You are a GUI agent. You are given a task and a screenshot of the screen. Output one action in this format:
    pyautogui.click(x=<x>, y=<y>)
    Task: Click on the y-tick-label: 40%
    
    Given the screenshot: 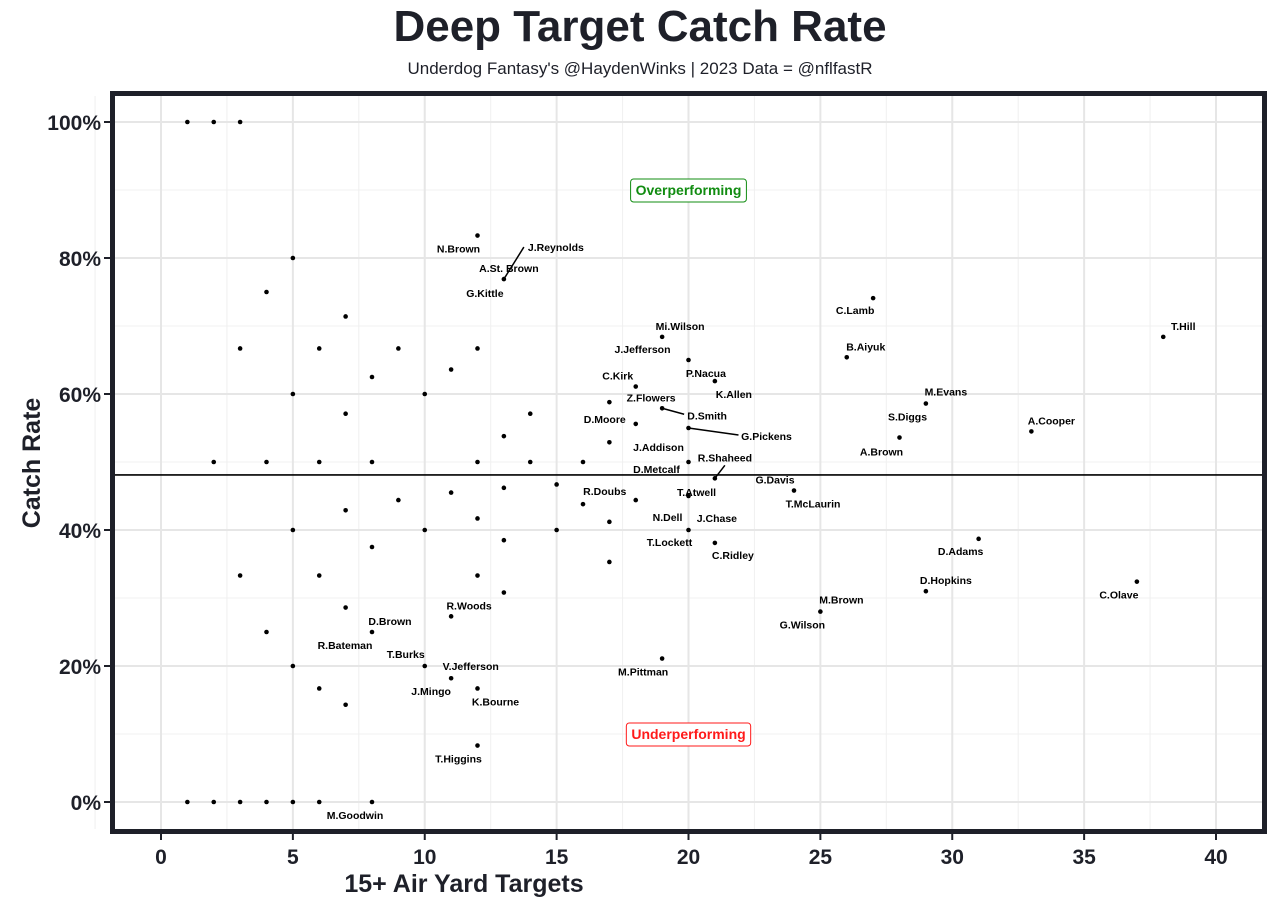 What is the action you would take?
    pyautogui.click(x=80, y=531)
    